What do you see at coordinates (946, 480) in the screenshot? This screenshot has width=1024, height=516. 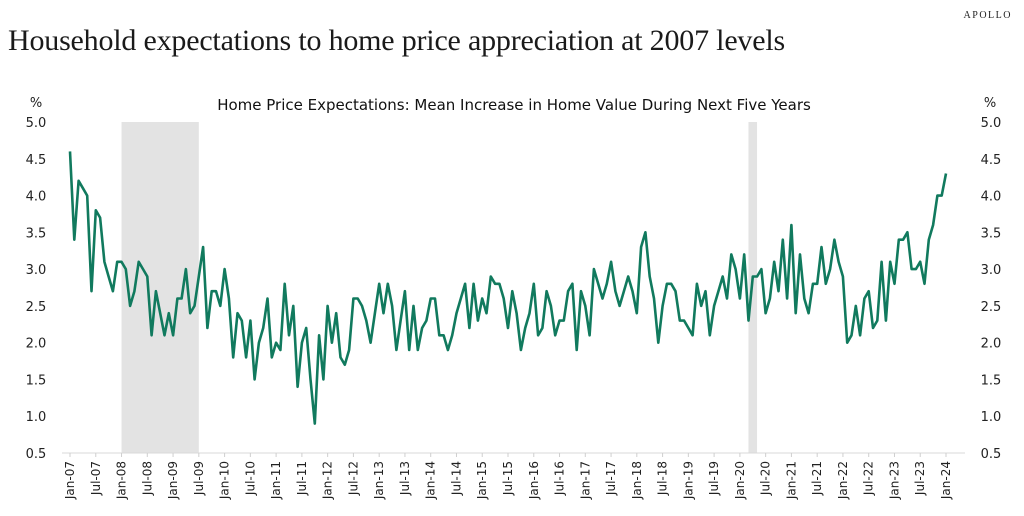 I see `x-tick-label: Jan-24` at bounding box center [946, 480].